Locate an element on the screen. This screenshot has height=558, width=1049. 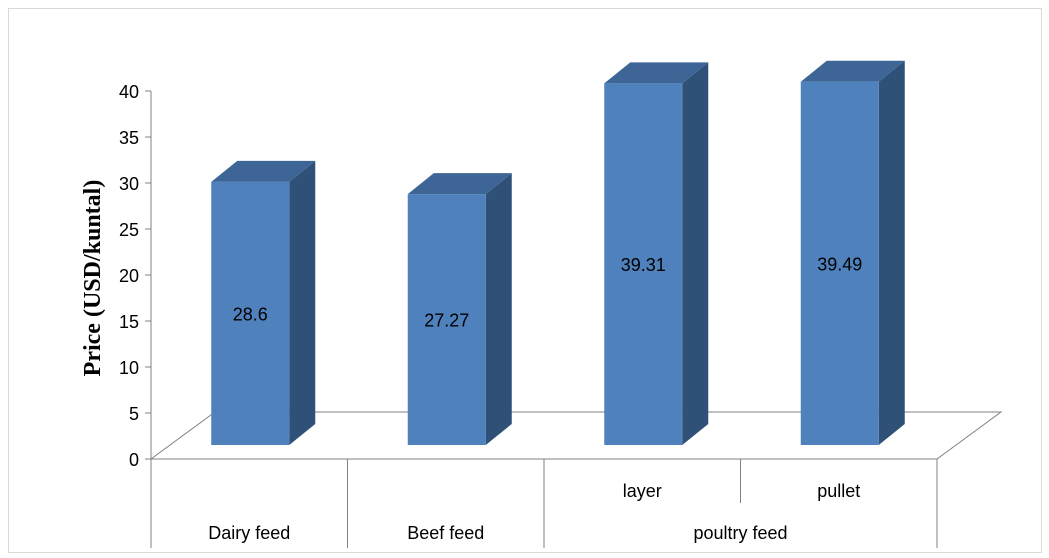
bar-layer: 39.31 is located at coordinates (656, 254).